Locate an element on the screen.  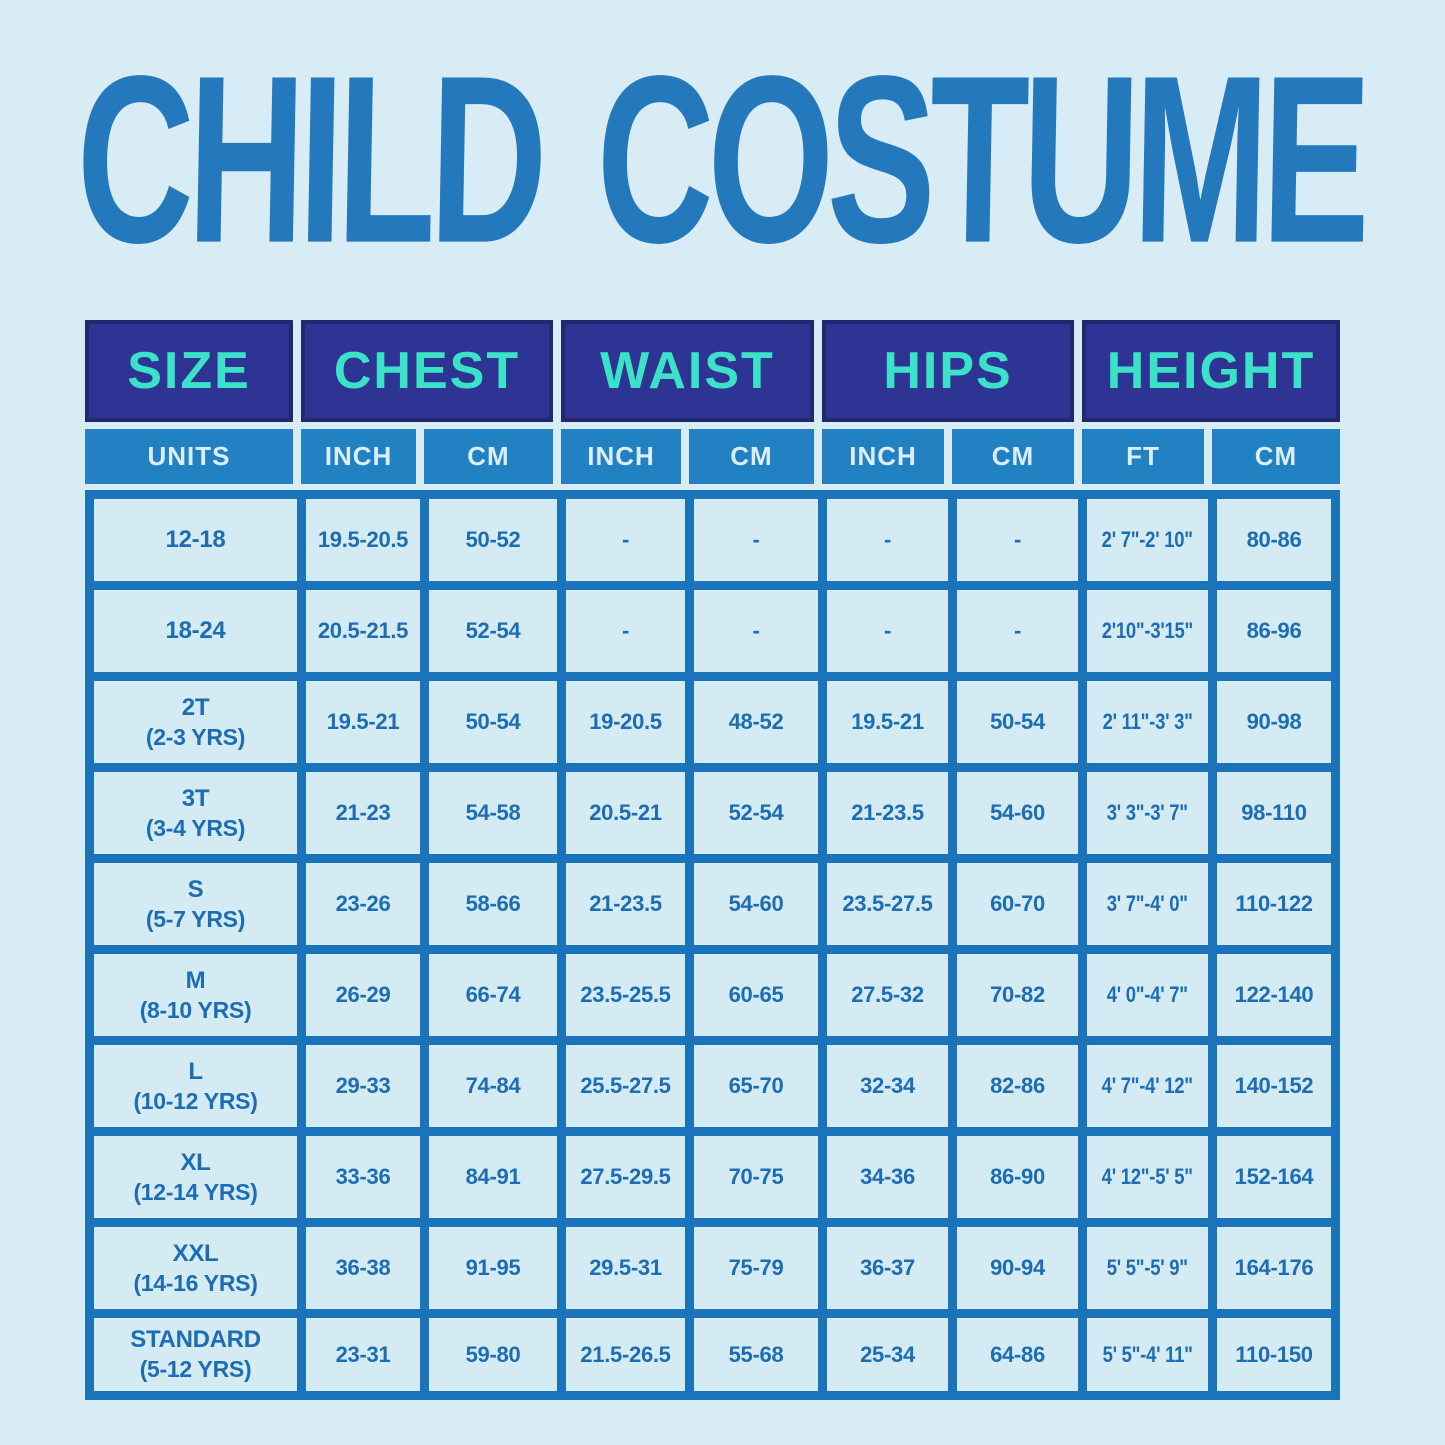
value-text: 50-54 is located at coordinates (1017, 721).